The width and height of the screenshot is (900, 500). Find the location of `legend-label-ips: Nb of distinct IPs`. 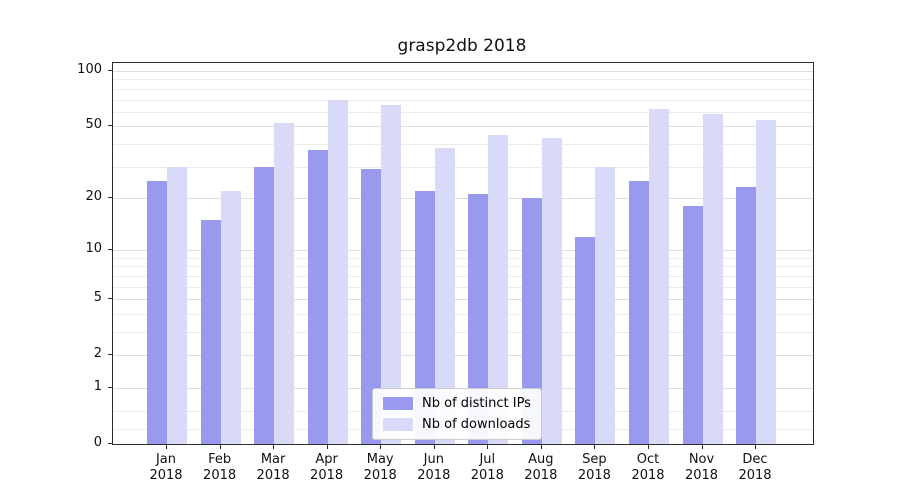

legend-label-ips: Nb of distinct IPs is located at coordinates (476, 403).